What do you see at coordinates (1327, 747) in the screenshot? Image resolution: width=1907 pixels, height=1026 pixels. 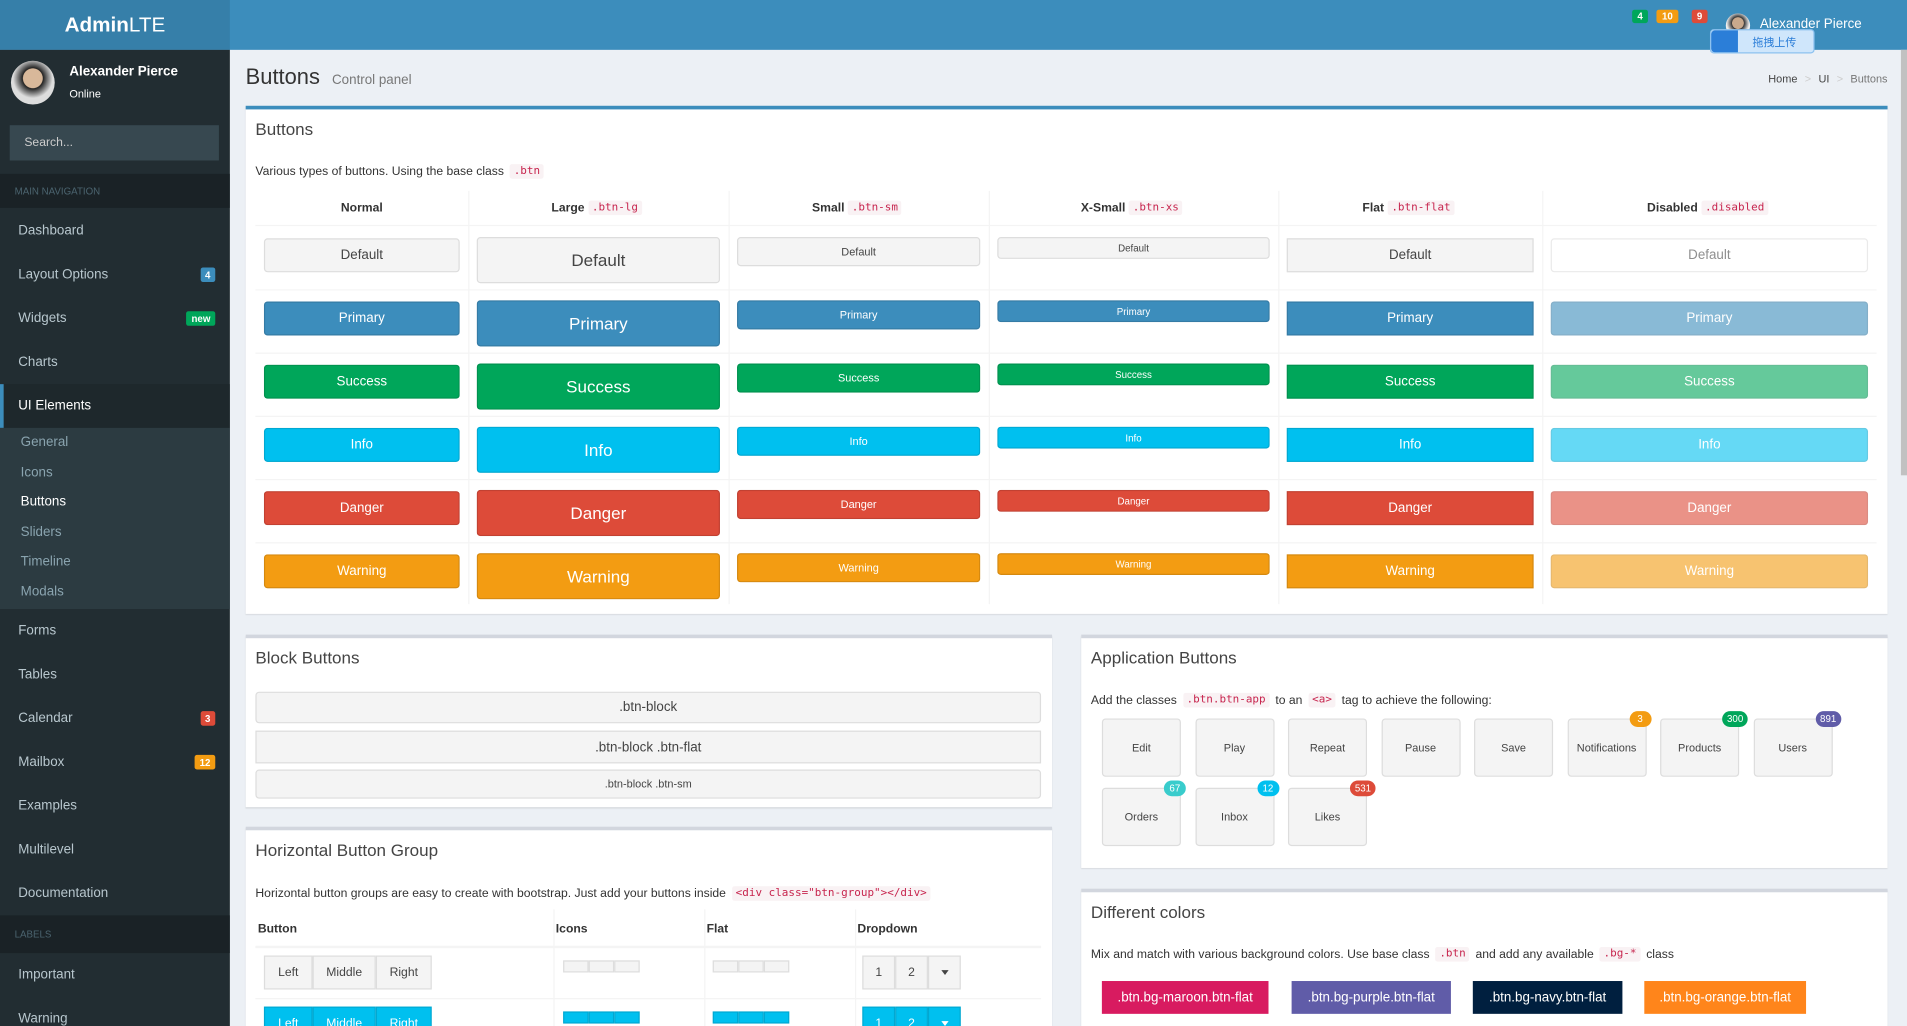 I see `app-button: Repeat` at bounding box center [1327, 747].